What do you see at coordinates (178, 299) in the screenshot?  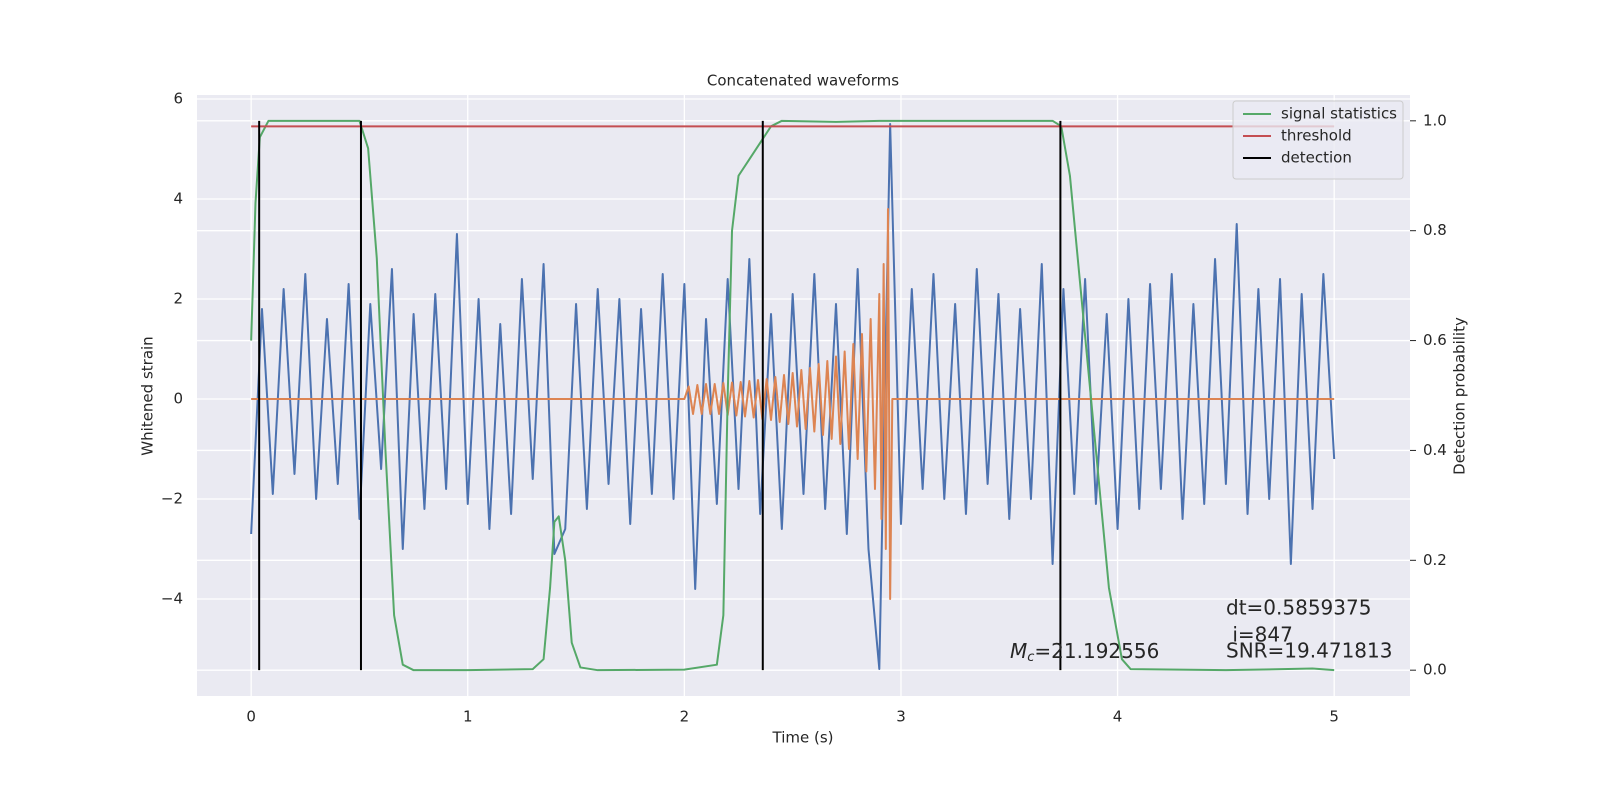 I see `y-tick-label: 2` at bounding box center [178, 299].